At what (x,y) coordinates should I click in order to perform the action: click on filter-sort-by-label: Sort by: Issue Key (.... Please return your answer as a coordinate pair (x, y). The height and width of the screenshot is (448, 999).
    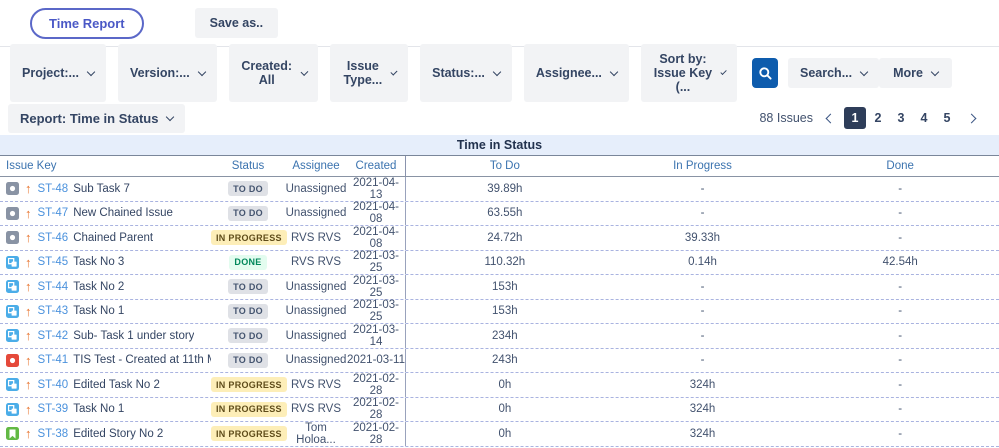
    Looking at the image, I should click on (683, 73).